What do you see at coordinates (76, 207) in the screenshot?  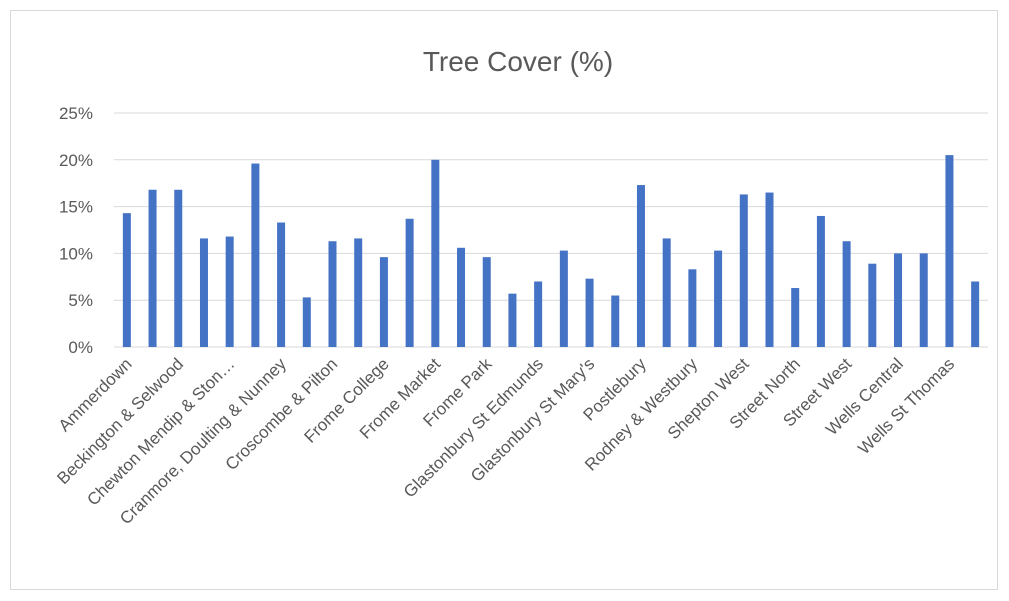 I see `y-tick-label: 15%` at bounding box center [76, 207].